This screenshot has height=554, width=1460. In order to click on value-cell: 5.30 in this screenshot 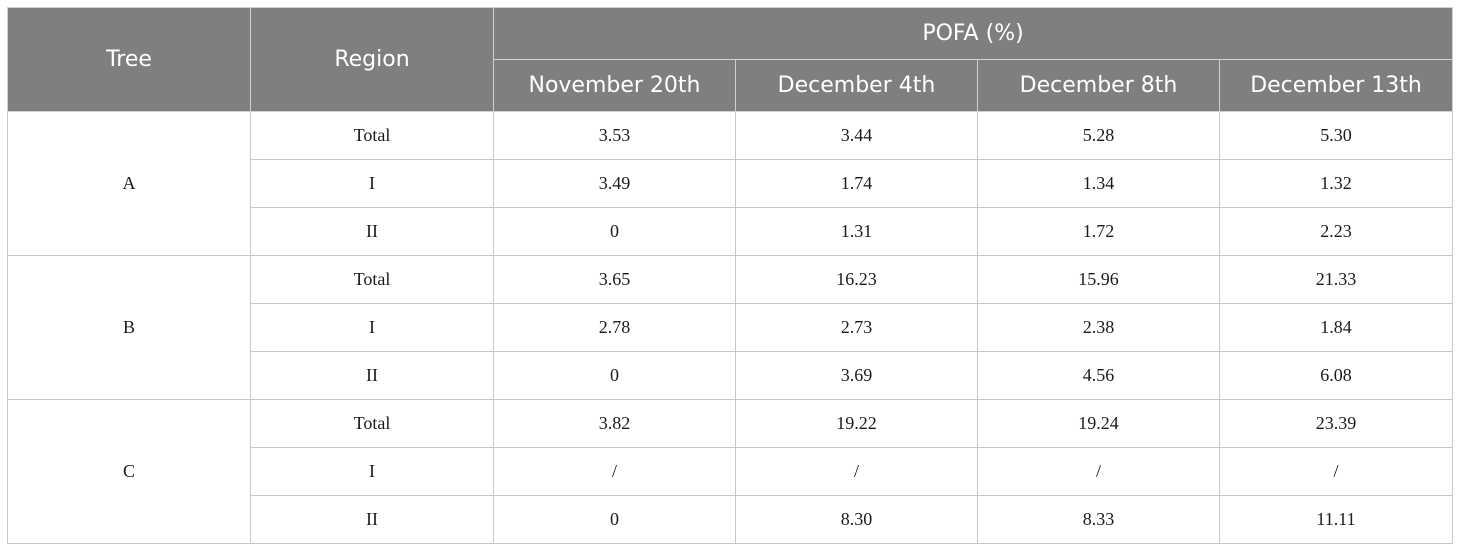, I will do `click(1336, 135)`.